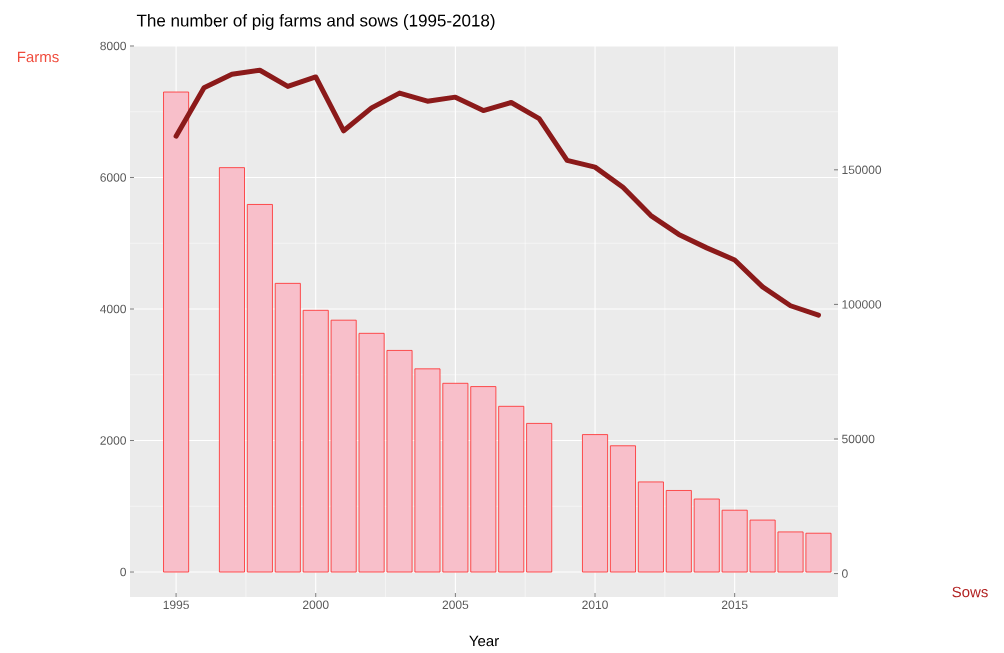 The height and width of the screenshot is (653, 1004). What do you see at coordinates (113, 440) in the screenshot?
I see `y-tick-label: 2000` at bounding box center [113, 440].